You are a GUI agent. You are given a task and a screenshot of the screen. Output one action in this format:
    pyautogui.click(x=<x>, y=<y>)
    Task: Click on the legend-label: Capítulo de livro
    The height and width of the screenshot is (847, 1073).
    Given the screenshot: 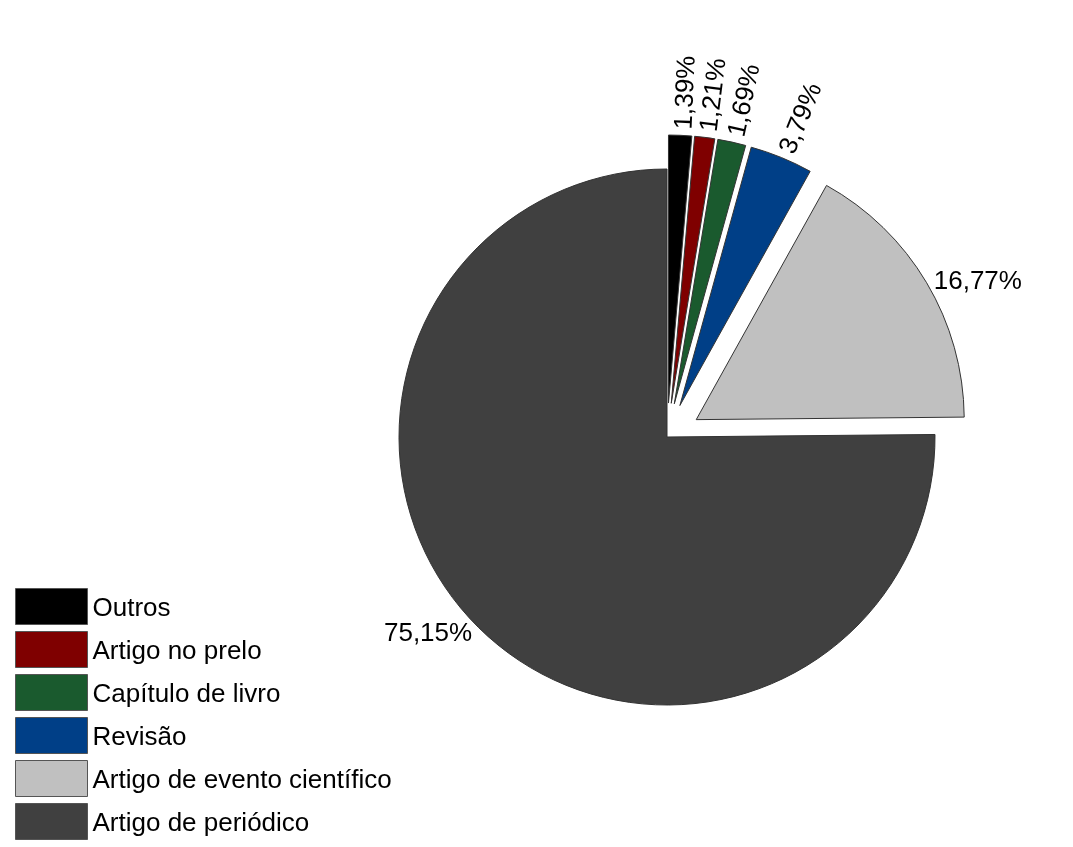 What is the action you would take?
    pyautogui.click(x=186, y=692)
    